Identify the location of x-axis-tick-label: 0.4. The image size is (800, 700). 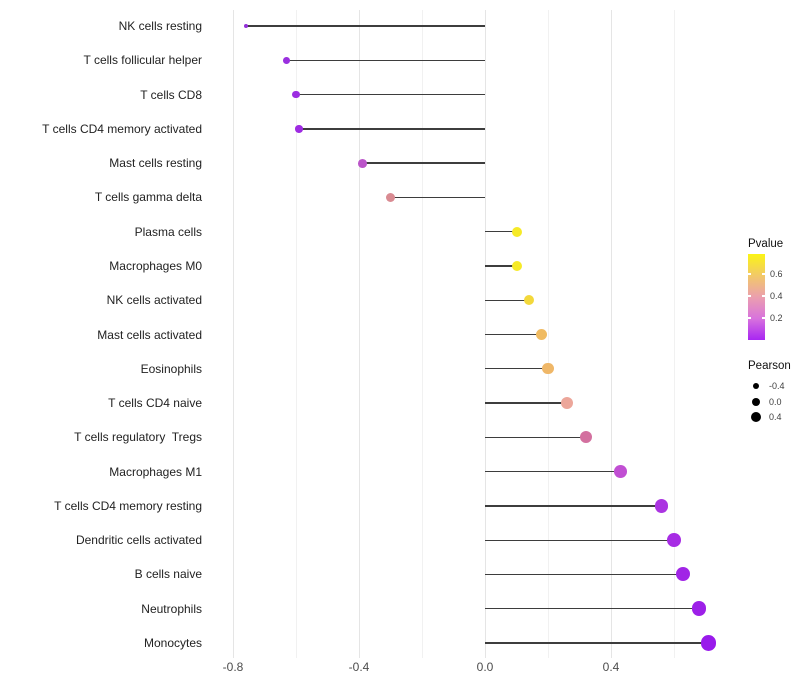
(611, 667).